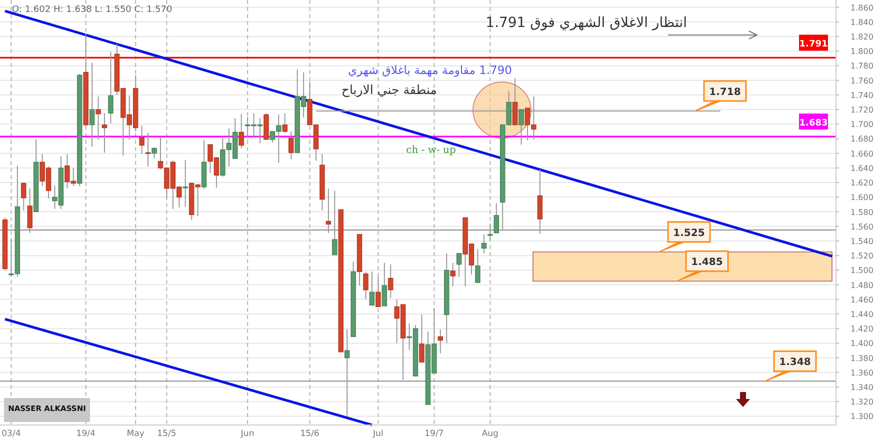 Image resolution: width=885 pixels, height=441 pixels. I want to click on y-tick-label: 1.560, so click(862, 227).